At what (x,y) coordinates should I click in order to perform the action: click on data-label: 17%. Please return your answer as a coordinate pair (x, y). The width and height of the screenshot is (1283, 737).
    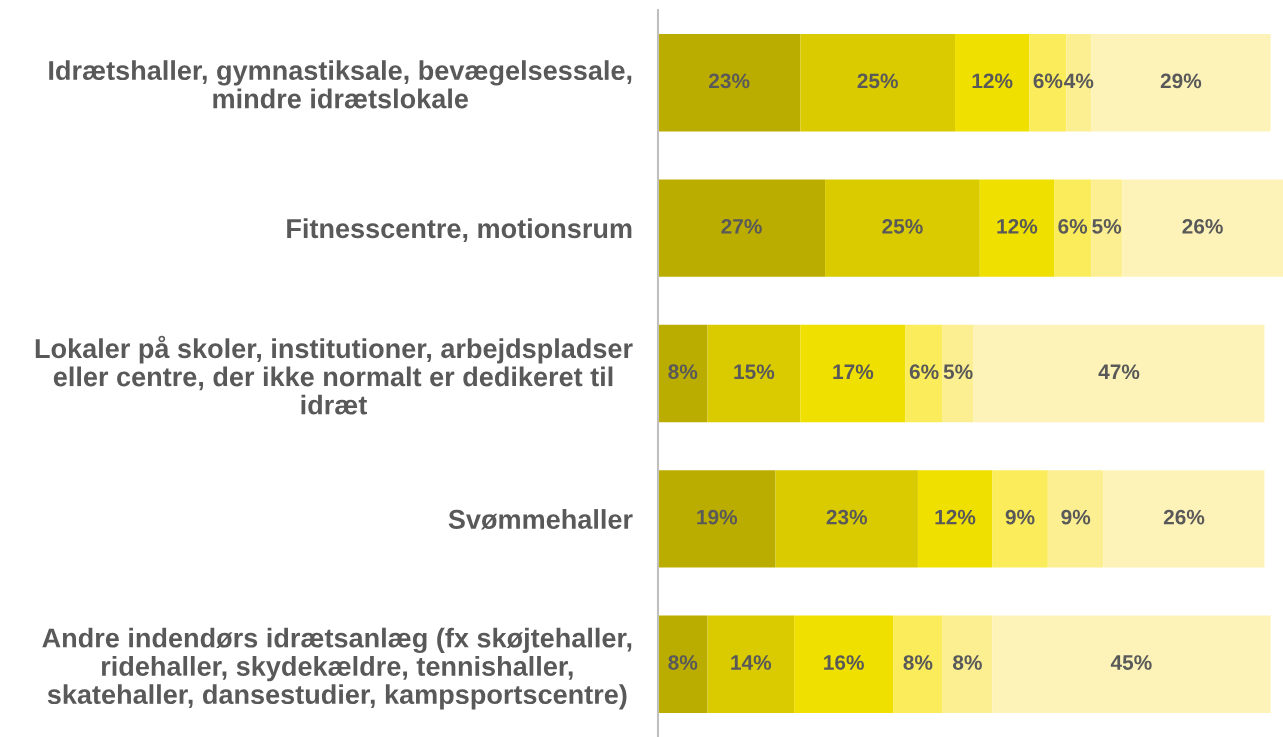
    Looking at the image, I should click on (853, 372).